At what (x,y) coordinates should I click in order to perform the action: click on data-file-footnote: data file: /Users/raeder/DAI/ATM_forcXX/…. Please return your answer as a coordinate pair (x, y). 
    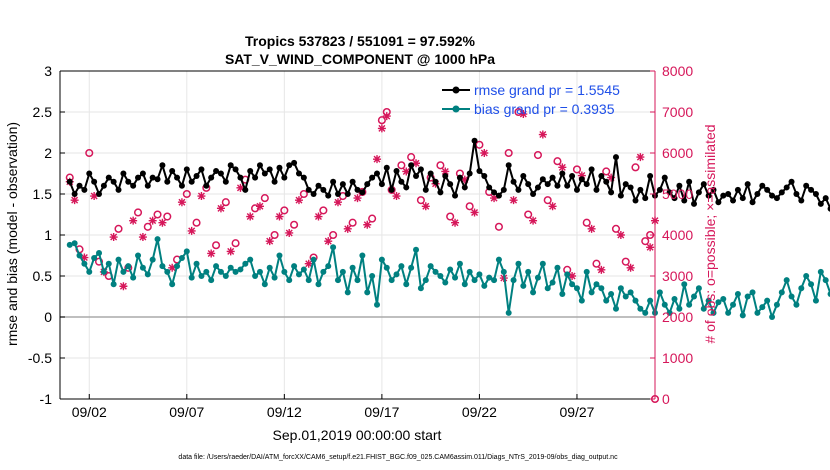
    Looking at the image, I should click on (398, 457).